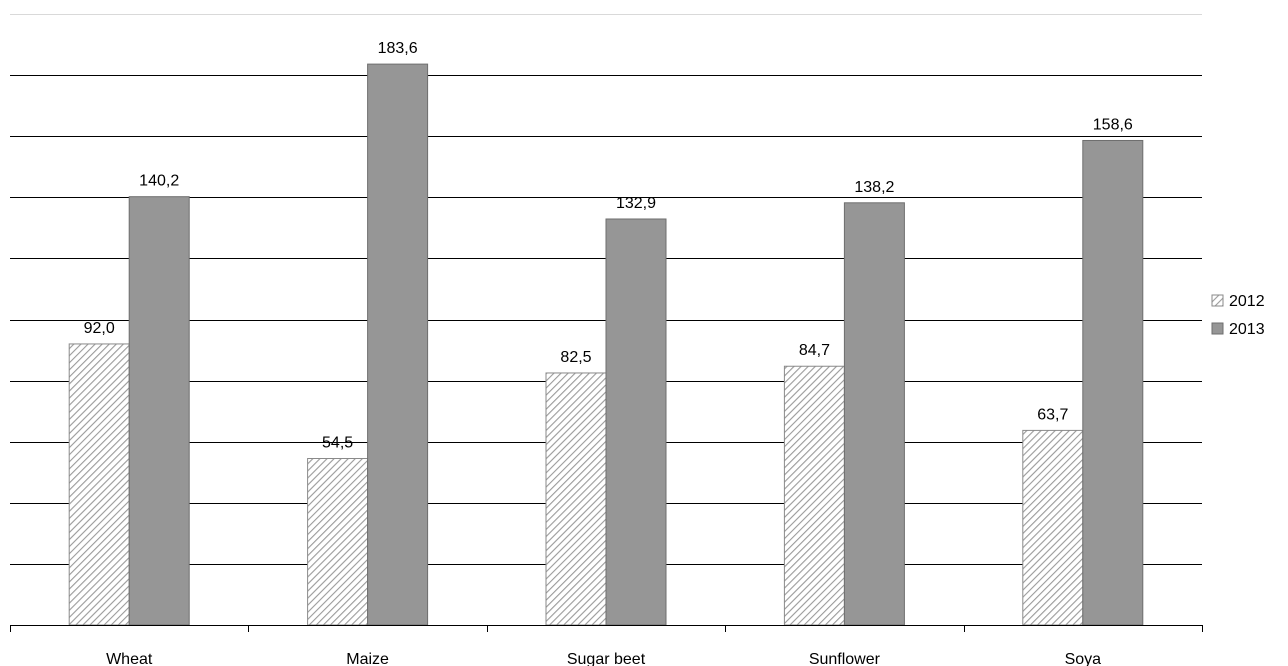 The width and height of the screenshot is (1288, 666). Describe the element at coordinates (1052, 414) in the screenshot. I see `data-label: 63,7` at that location.